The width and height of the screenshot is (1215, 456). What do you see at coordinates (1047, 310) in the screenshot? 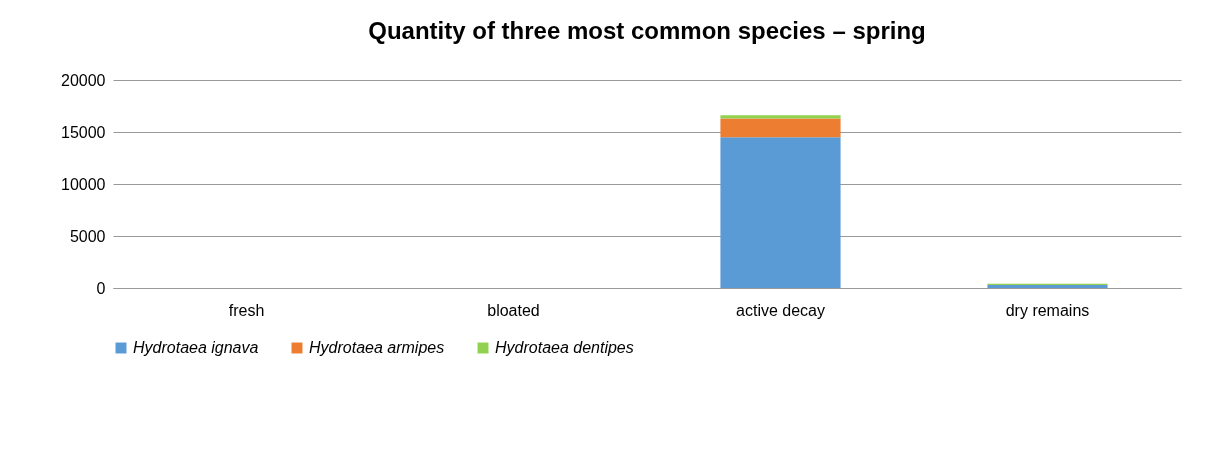
I see `x-tick-label: dry remains` at bounding box center [1047, 310].